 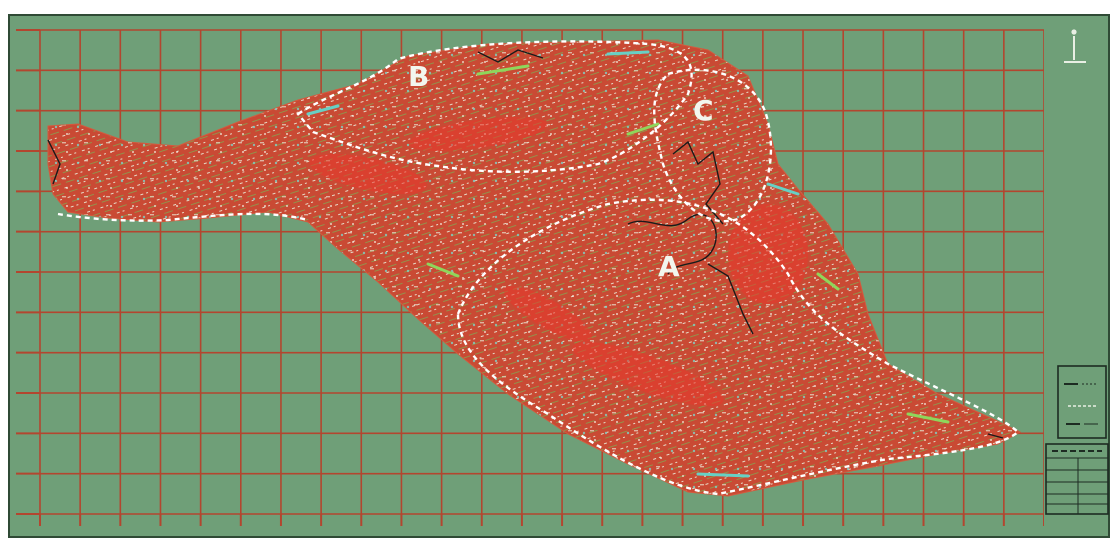 What do you see at coordinates (1076, 276) in the screenshot?
I see `side-panel` at bounding box center [1076, 276].